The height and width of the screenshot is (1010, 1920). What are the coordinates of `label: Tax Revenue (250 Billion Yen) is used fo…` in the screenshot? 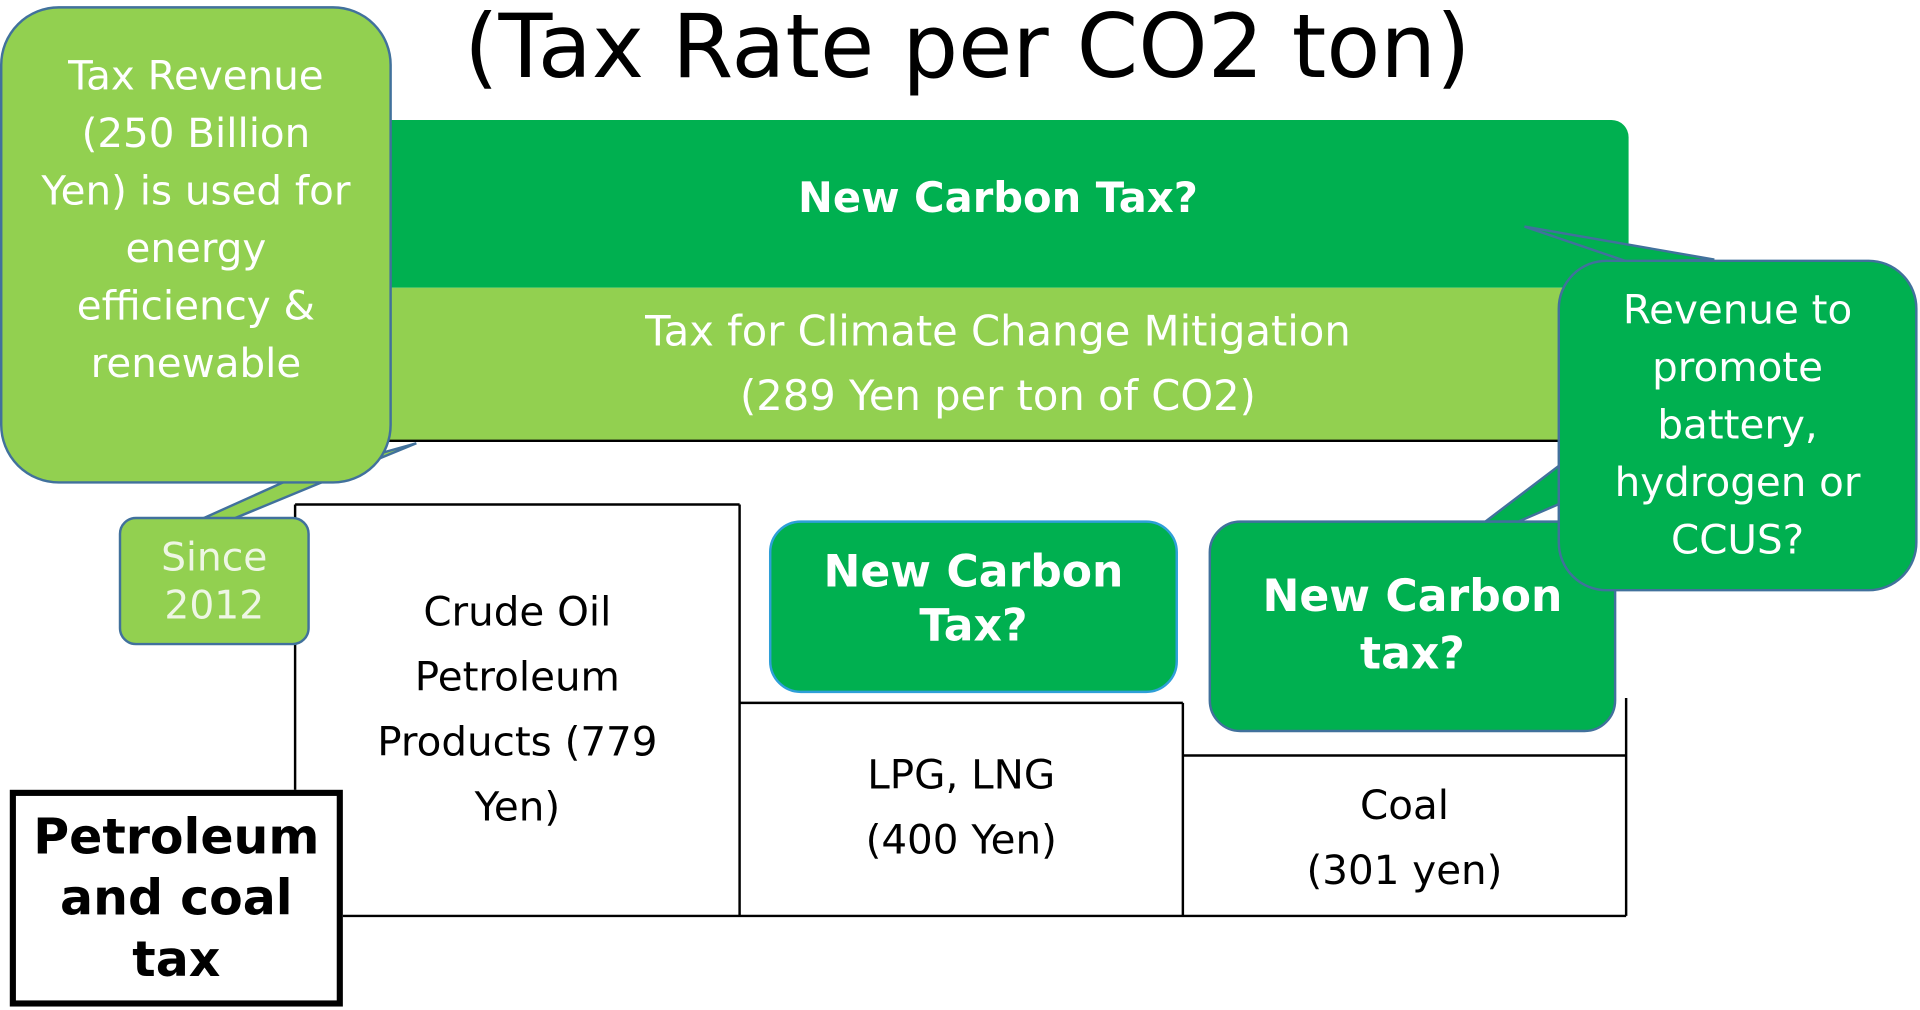 It's located at (196, 219).